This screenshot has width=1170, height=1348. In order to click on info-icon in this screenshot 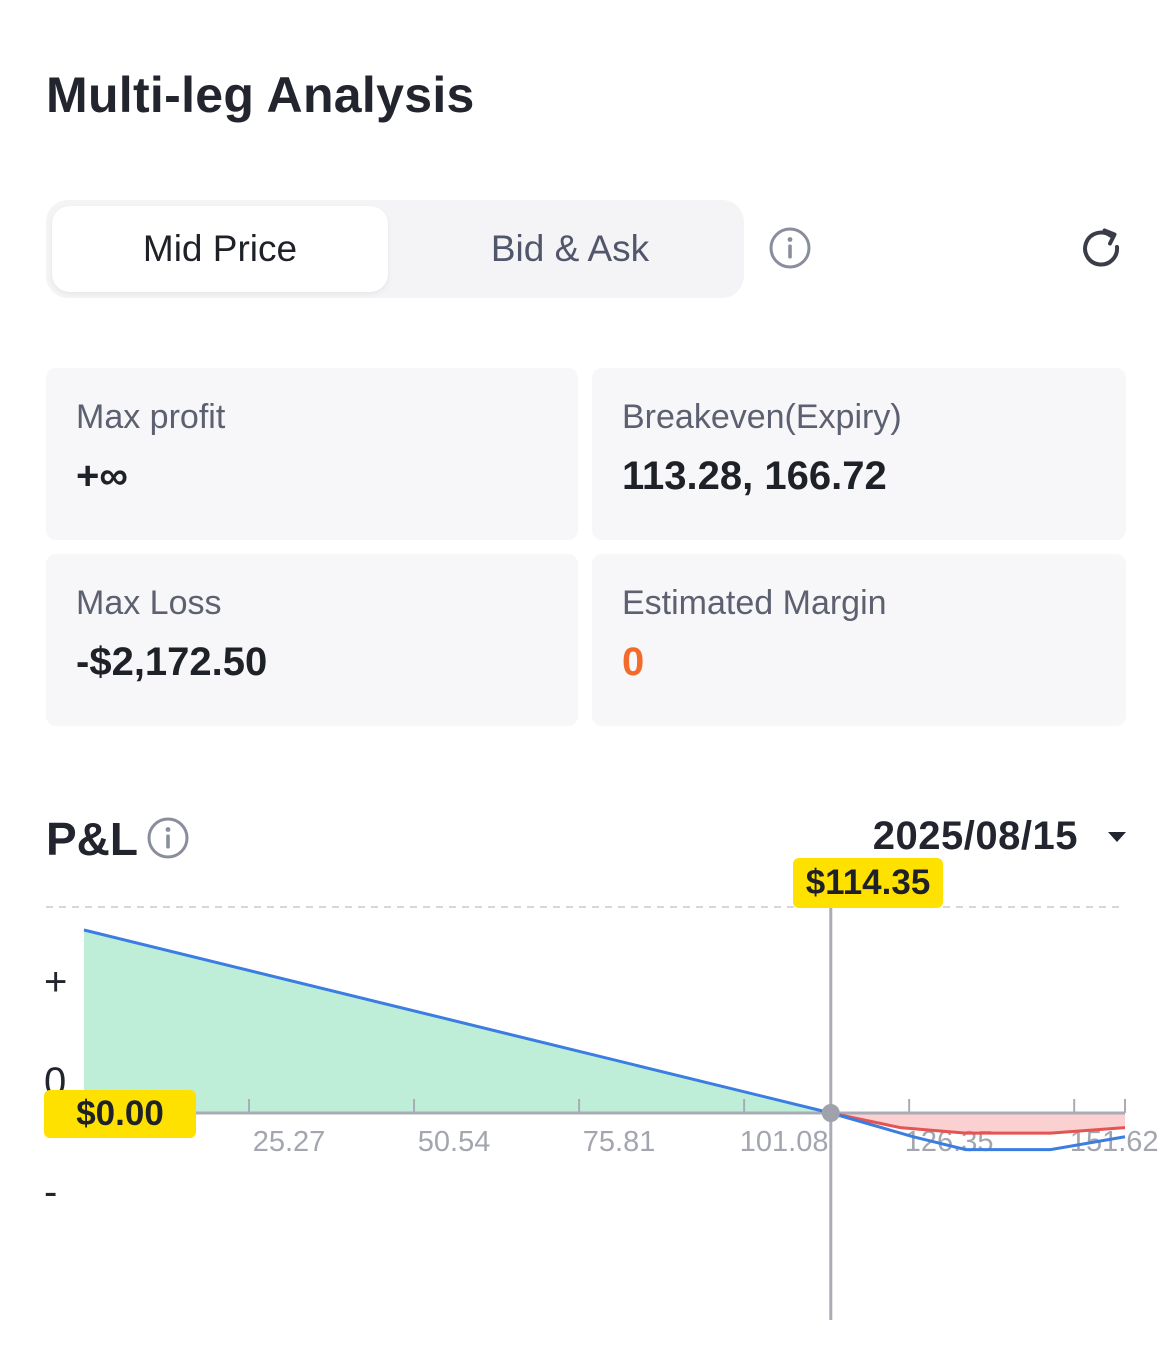, I will do `click(790, 248)`.